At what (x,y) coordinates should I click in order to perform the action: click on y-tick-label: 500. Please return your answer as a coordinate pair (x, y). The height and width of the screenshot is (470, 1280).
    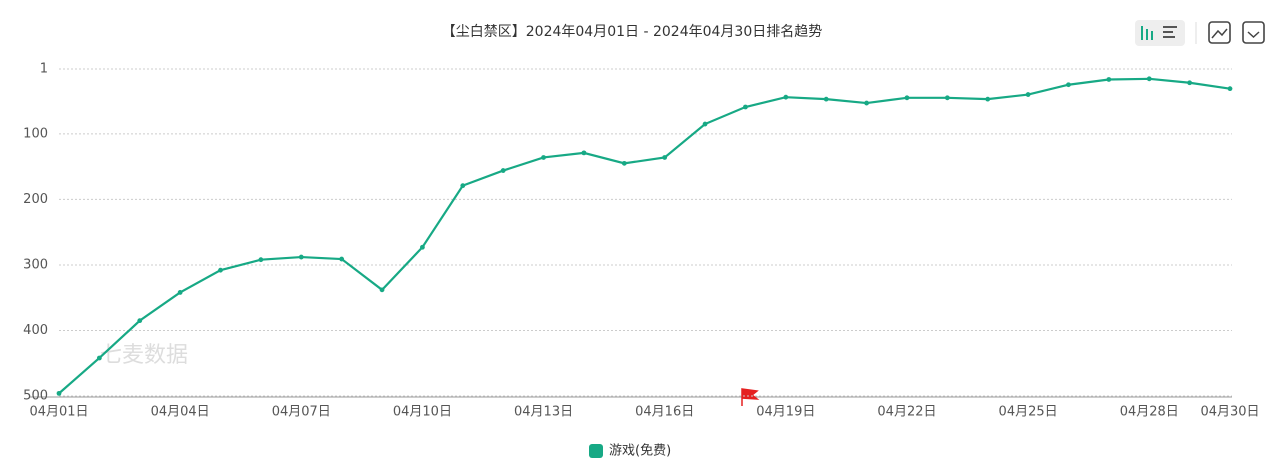
    Looking at the image, I should click on (35, 396).